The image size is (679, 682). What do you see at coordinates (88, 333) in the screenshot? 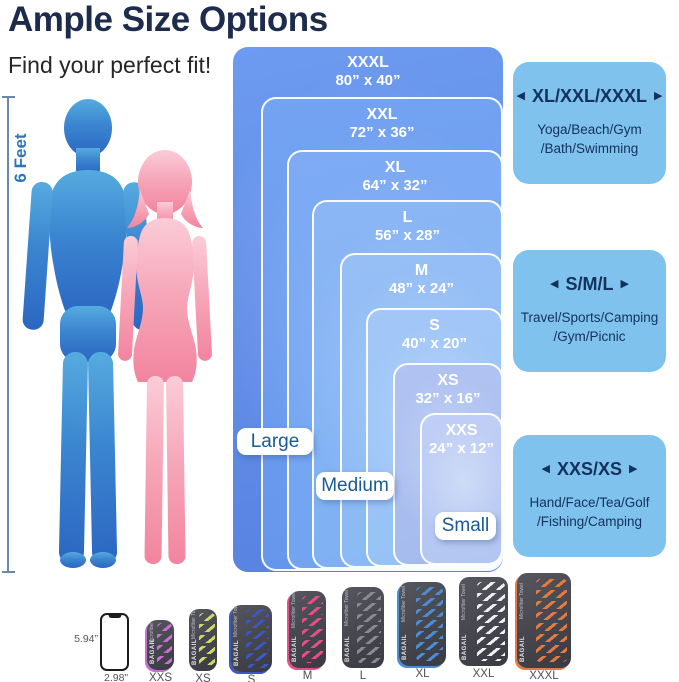
I see `male-silhouette` at bounding box center [88, 333].